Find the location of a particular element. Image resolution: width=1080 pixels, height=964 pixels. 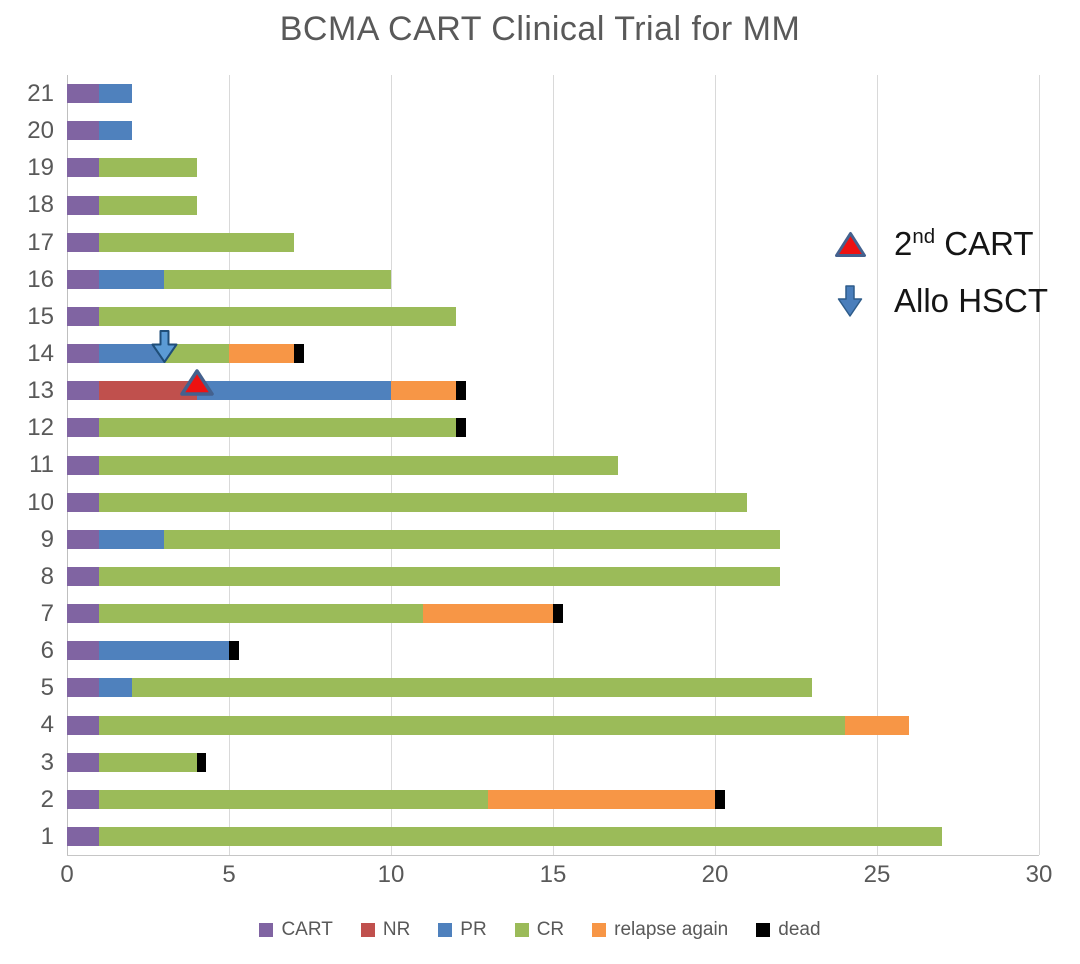

chart-title: BCMA CART Clinical Trial for MM is located at coordinates (540, 29).